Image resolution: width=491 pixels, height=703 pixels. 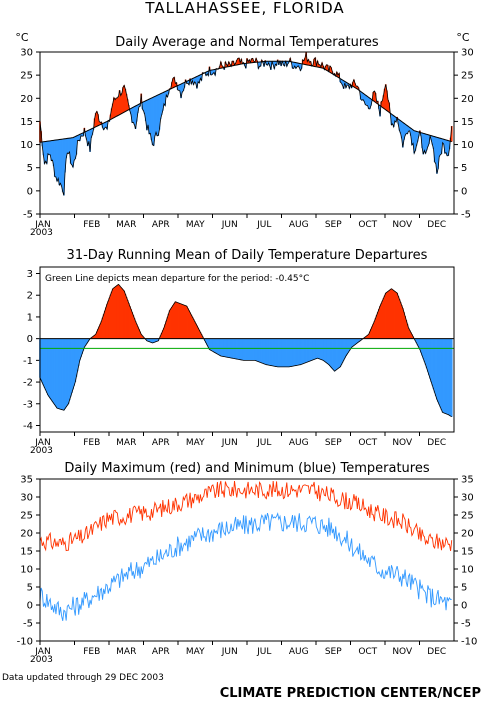 I want to click on month-label: JUN, so click(x=229, y=443).